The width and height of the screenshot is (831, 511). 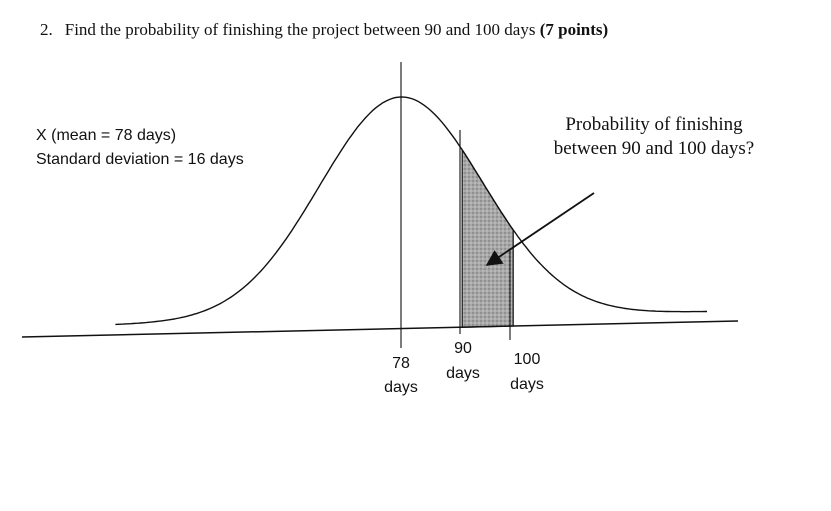 What do you see at coordinates (463, 373) in the screenshot?
I see `tick-unit-90: days` at bounding box center [463, 373].